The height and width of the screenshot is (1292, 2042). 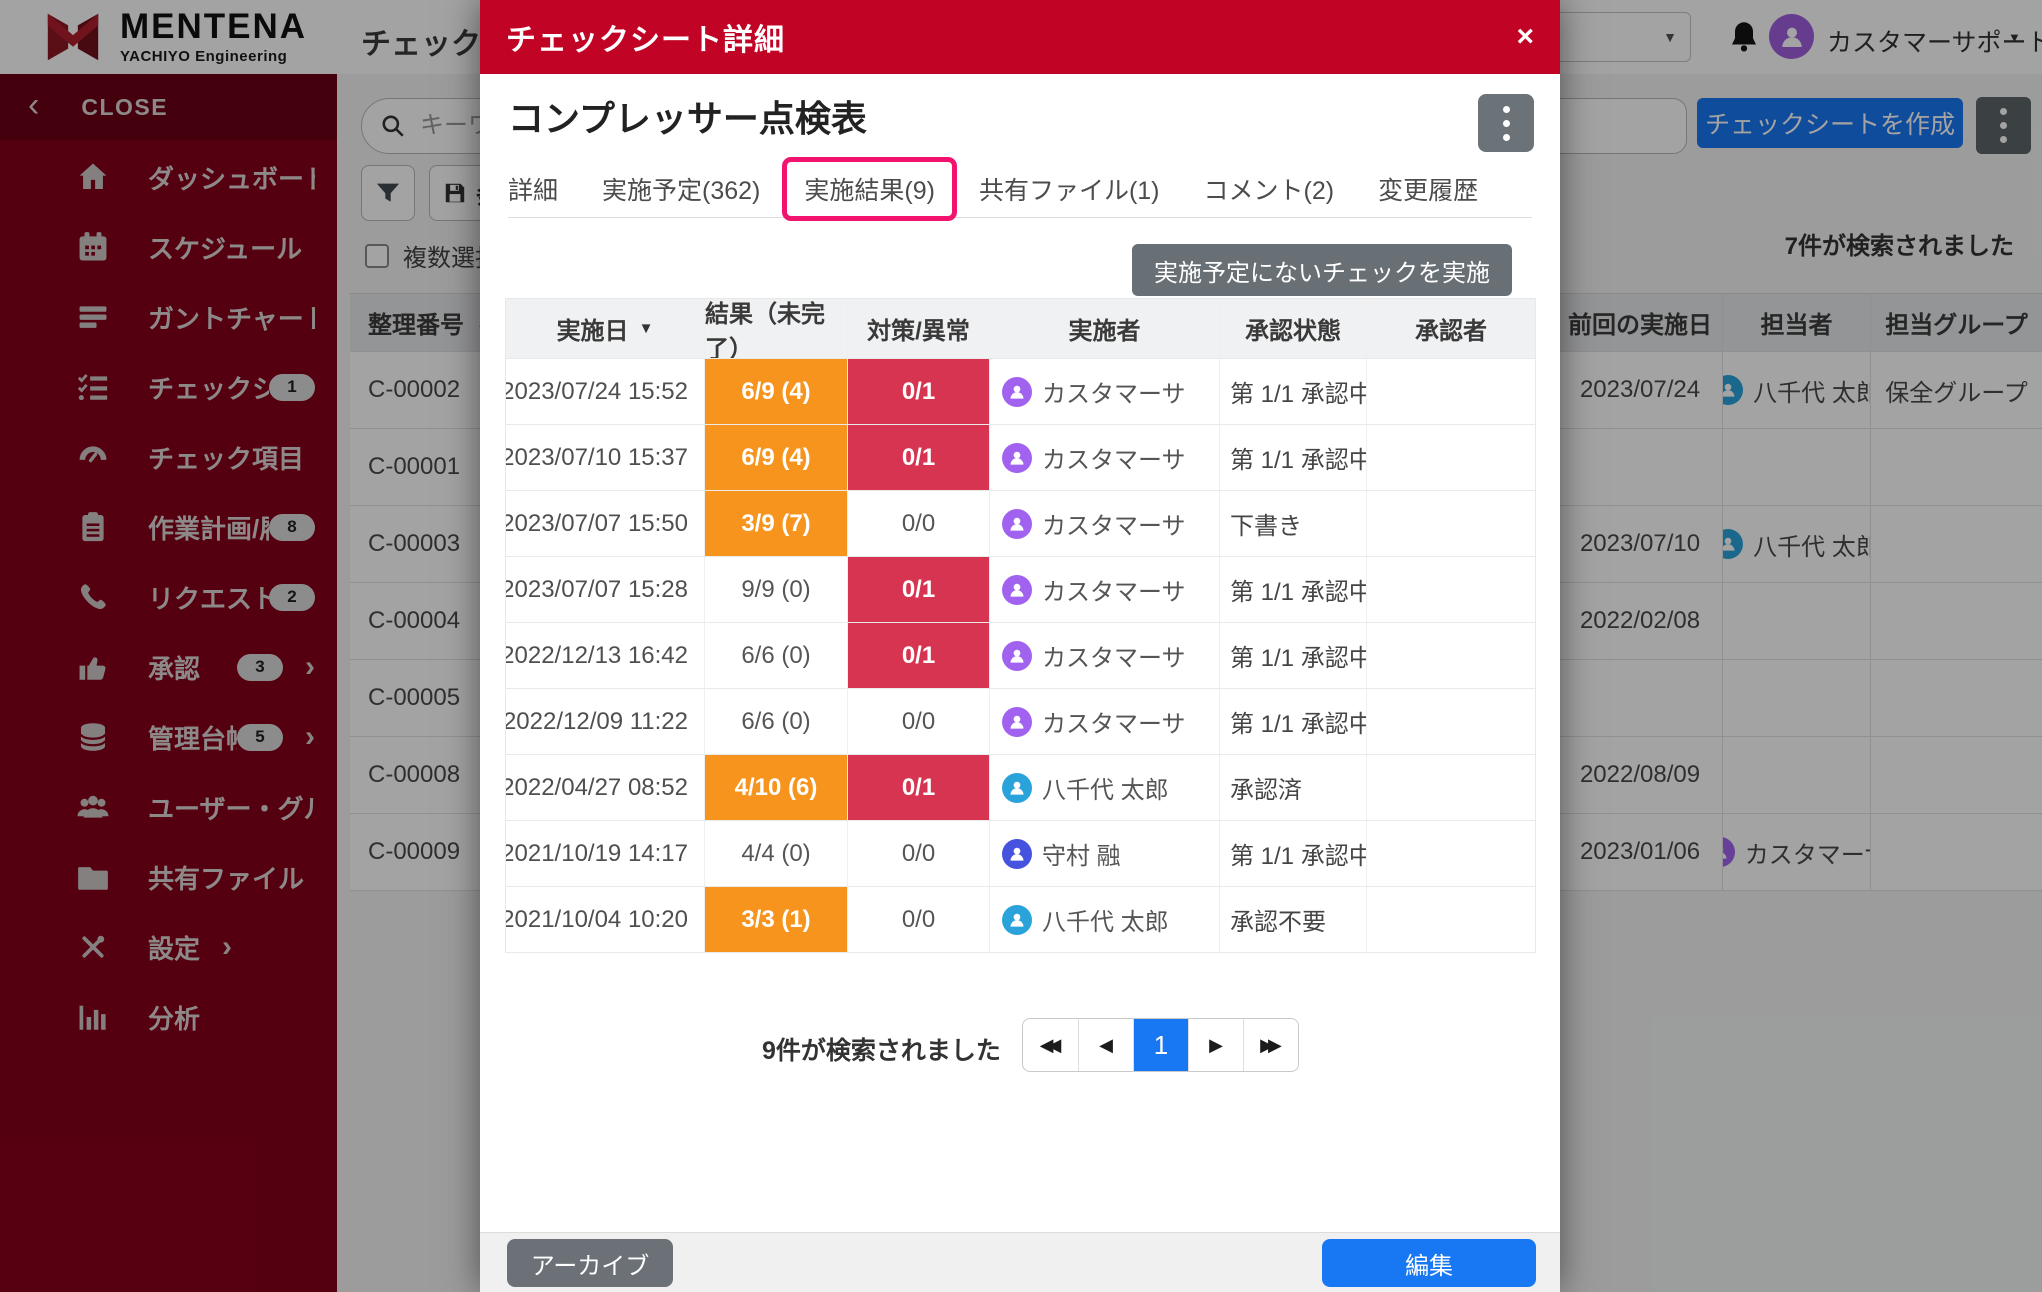 I want to click on tab-planned: 実施予定(362), so click(x=681, y=190).